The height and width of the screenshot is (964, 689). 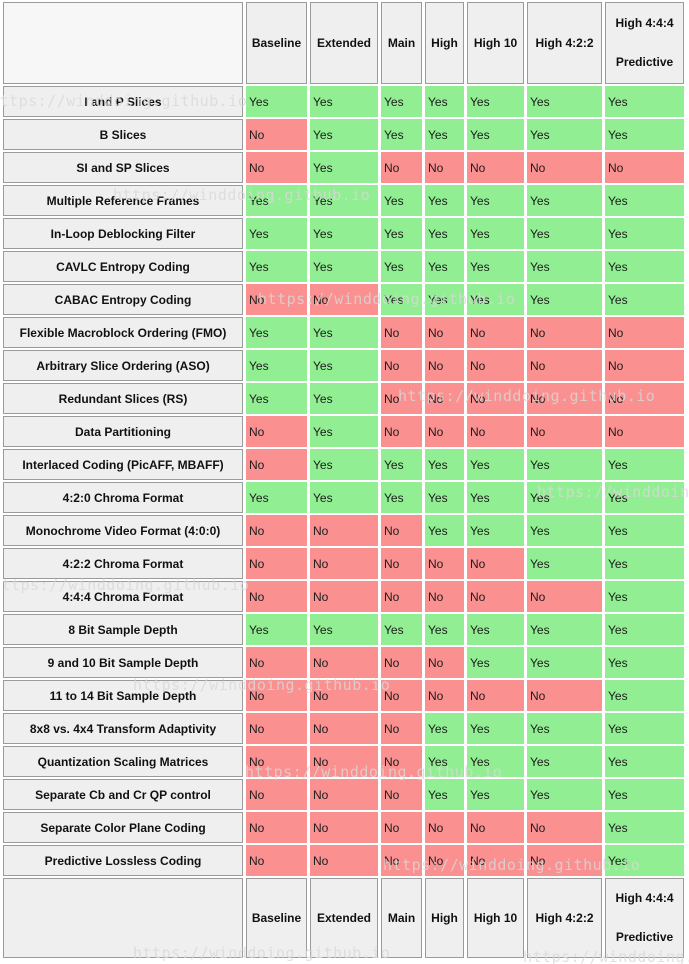 I want to click on feature-label: B Slices, so click(x=123, y=134).